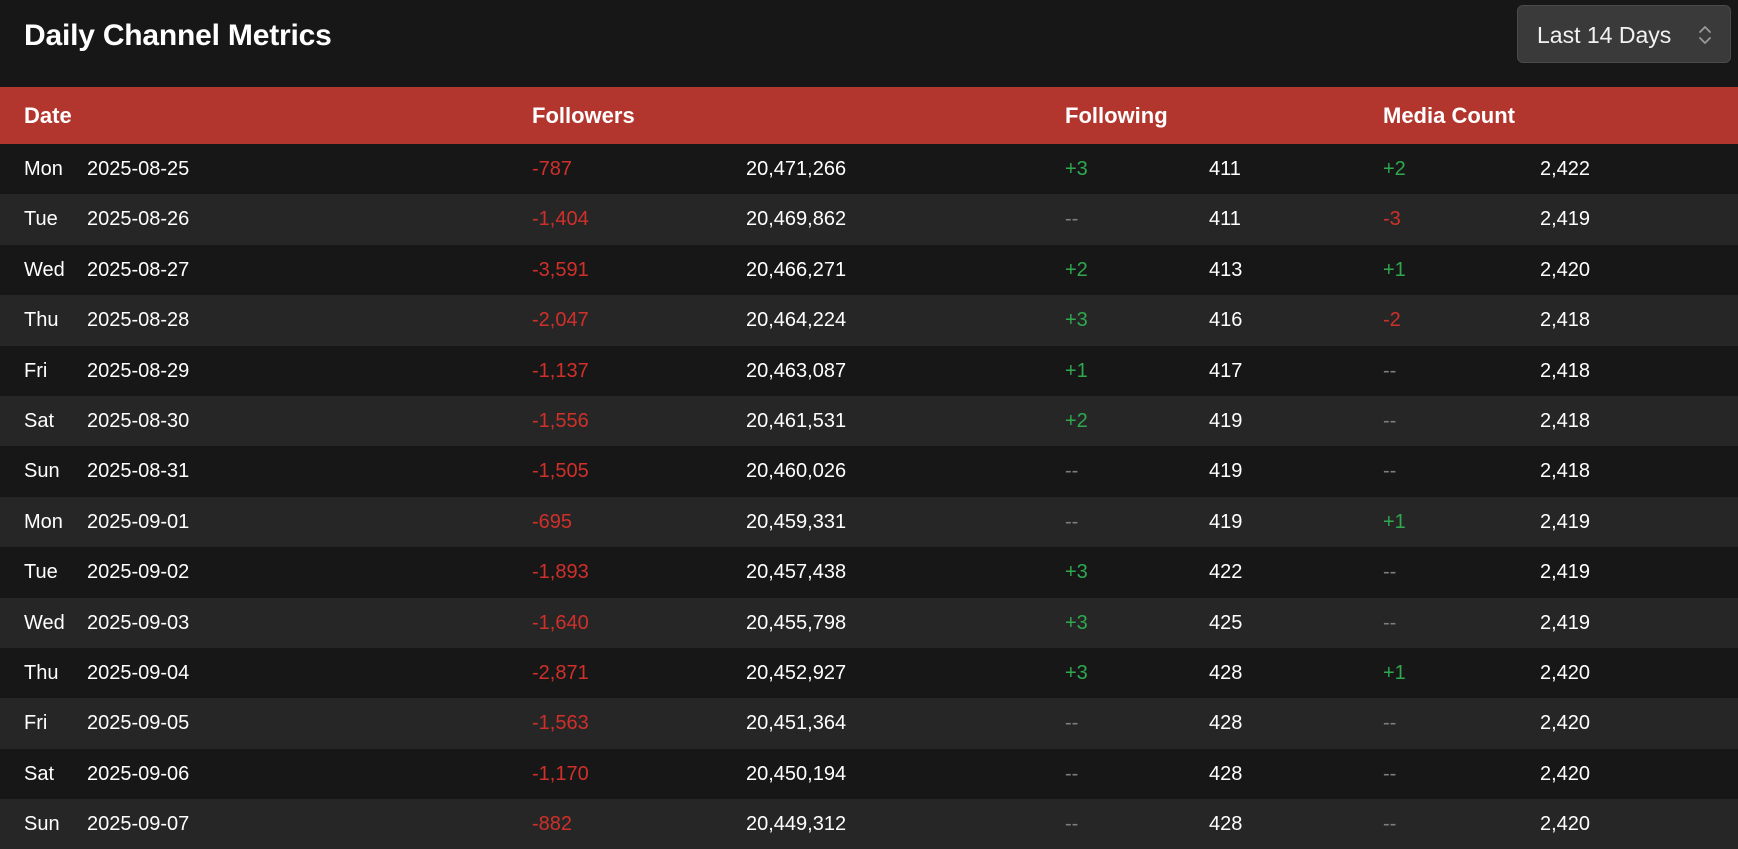  Describe the element at coordinates (1392, 320) in the screenshot. I see `media-change-cell: -2` at that location.